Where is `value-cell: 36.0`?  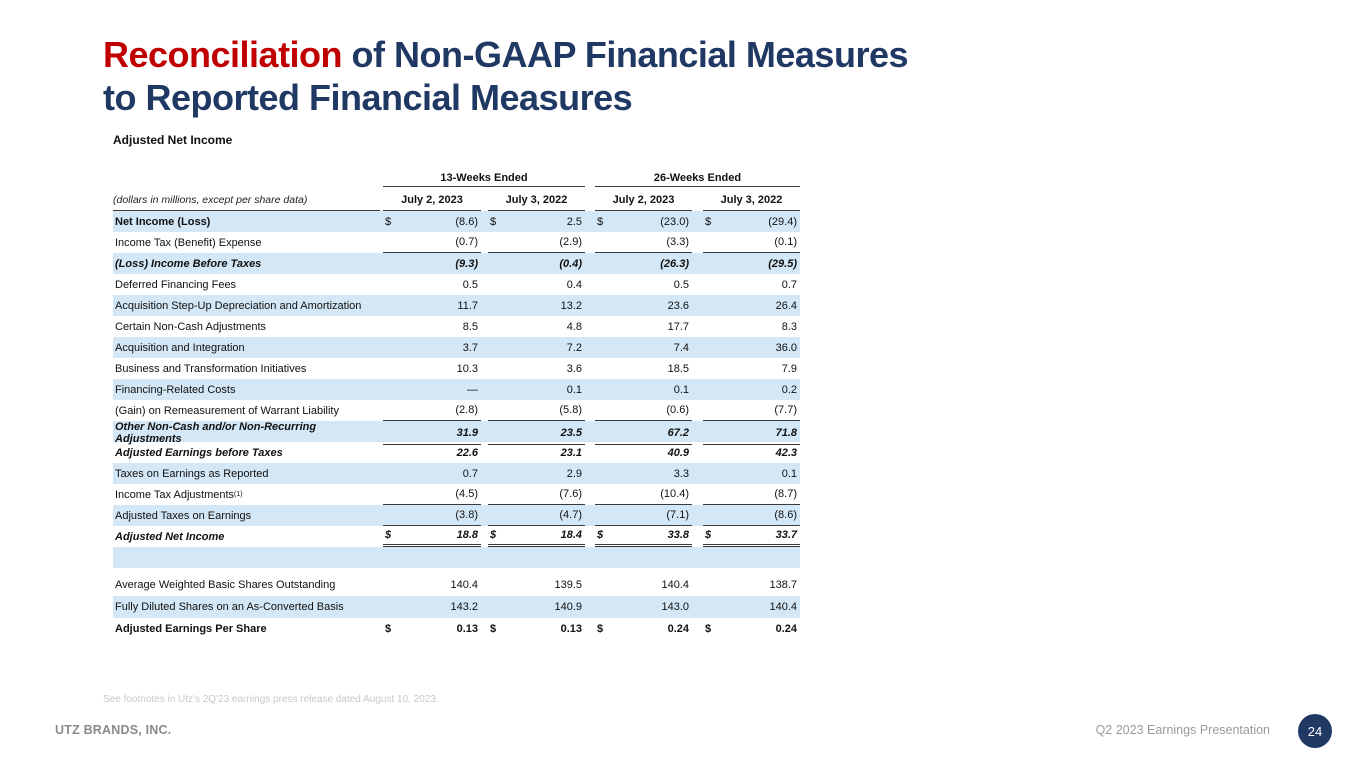
value-cell: 36.0 is located at coordinates (751, 347).